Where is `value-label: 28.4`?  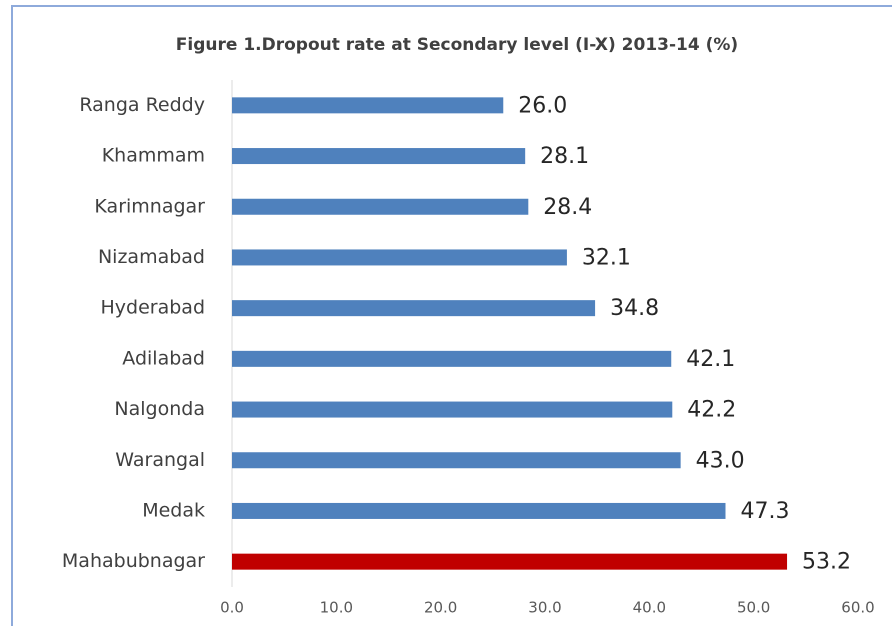
value-label: 28.4 is located at coordinates (567, 207).